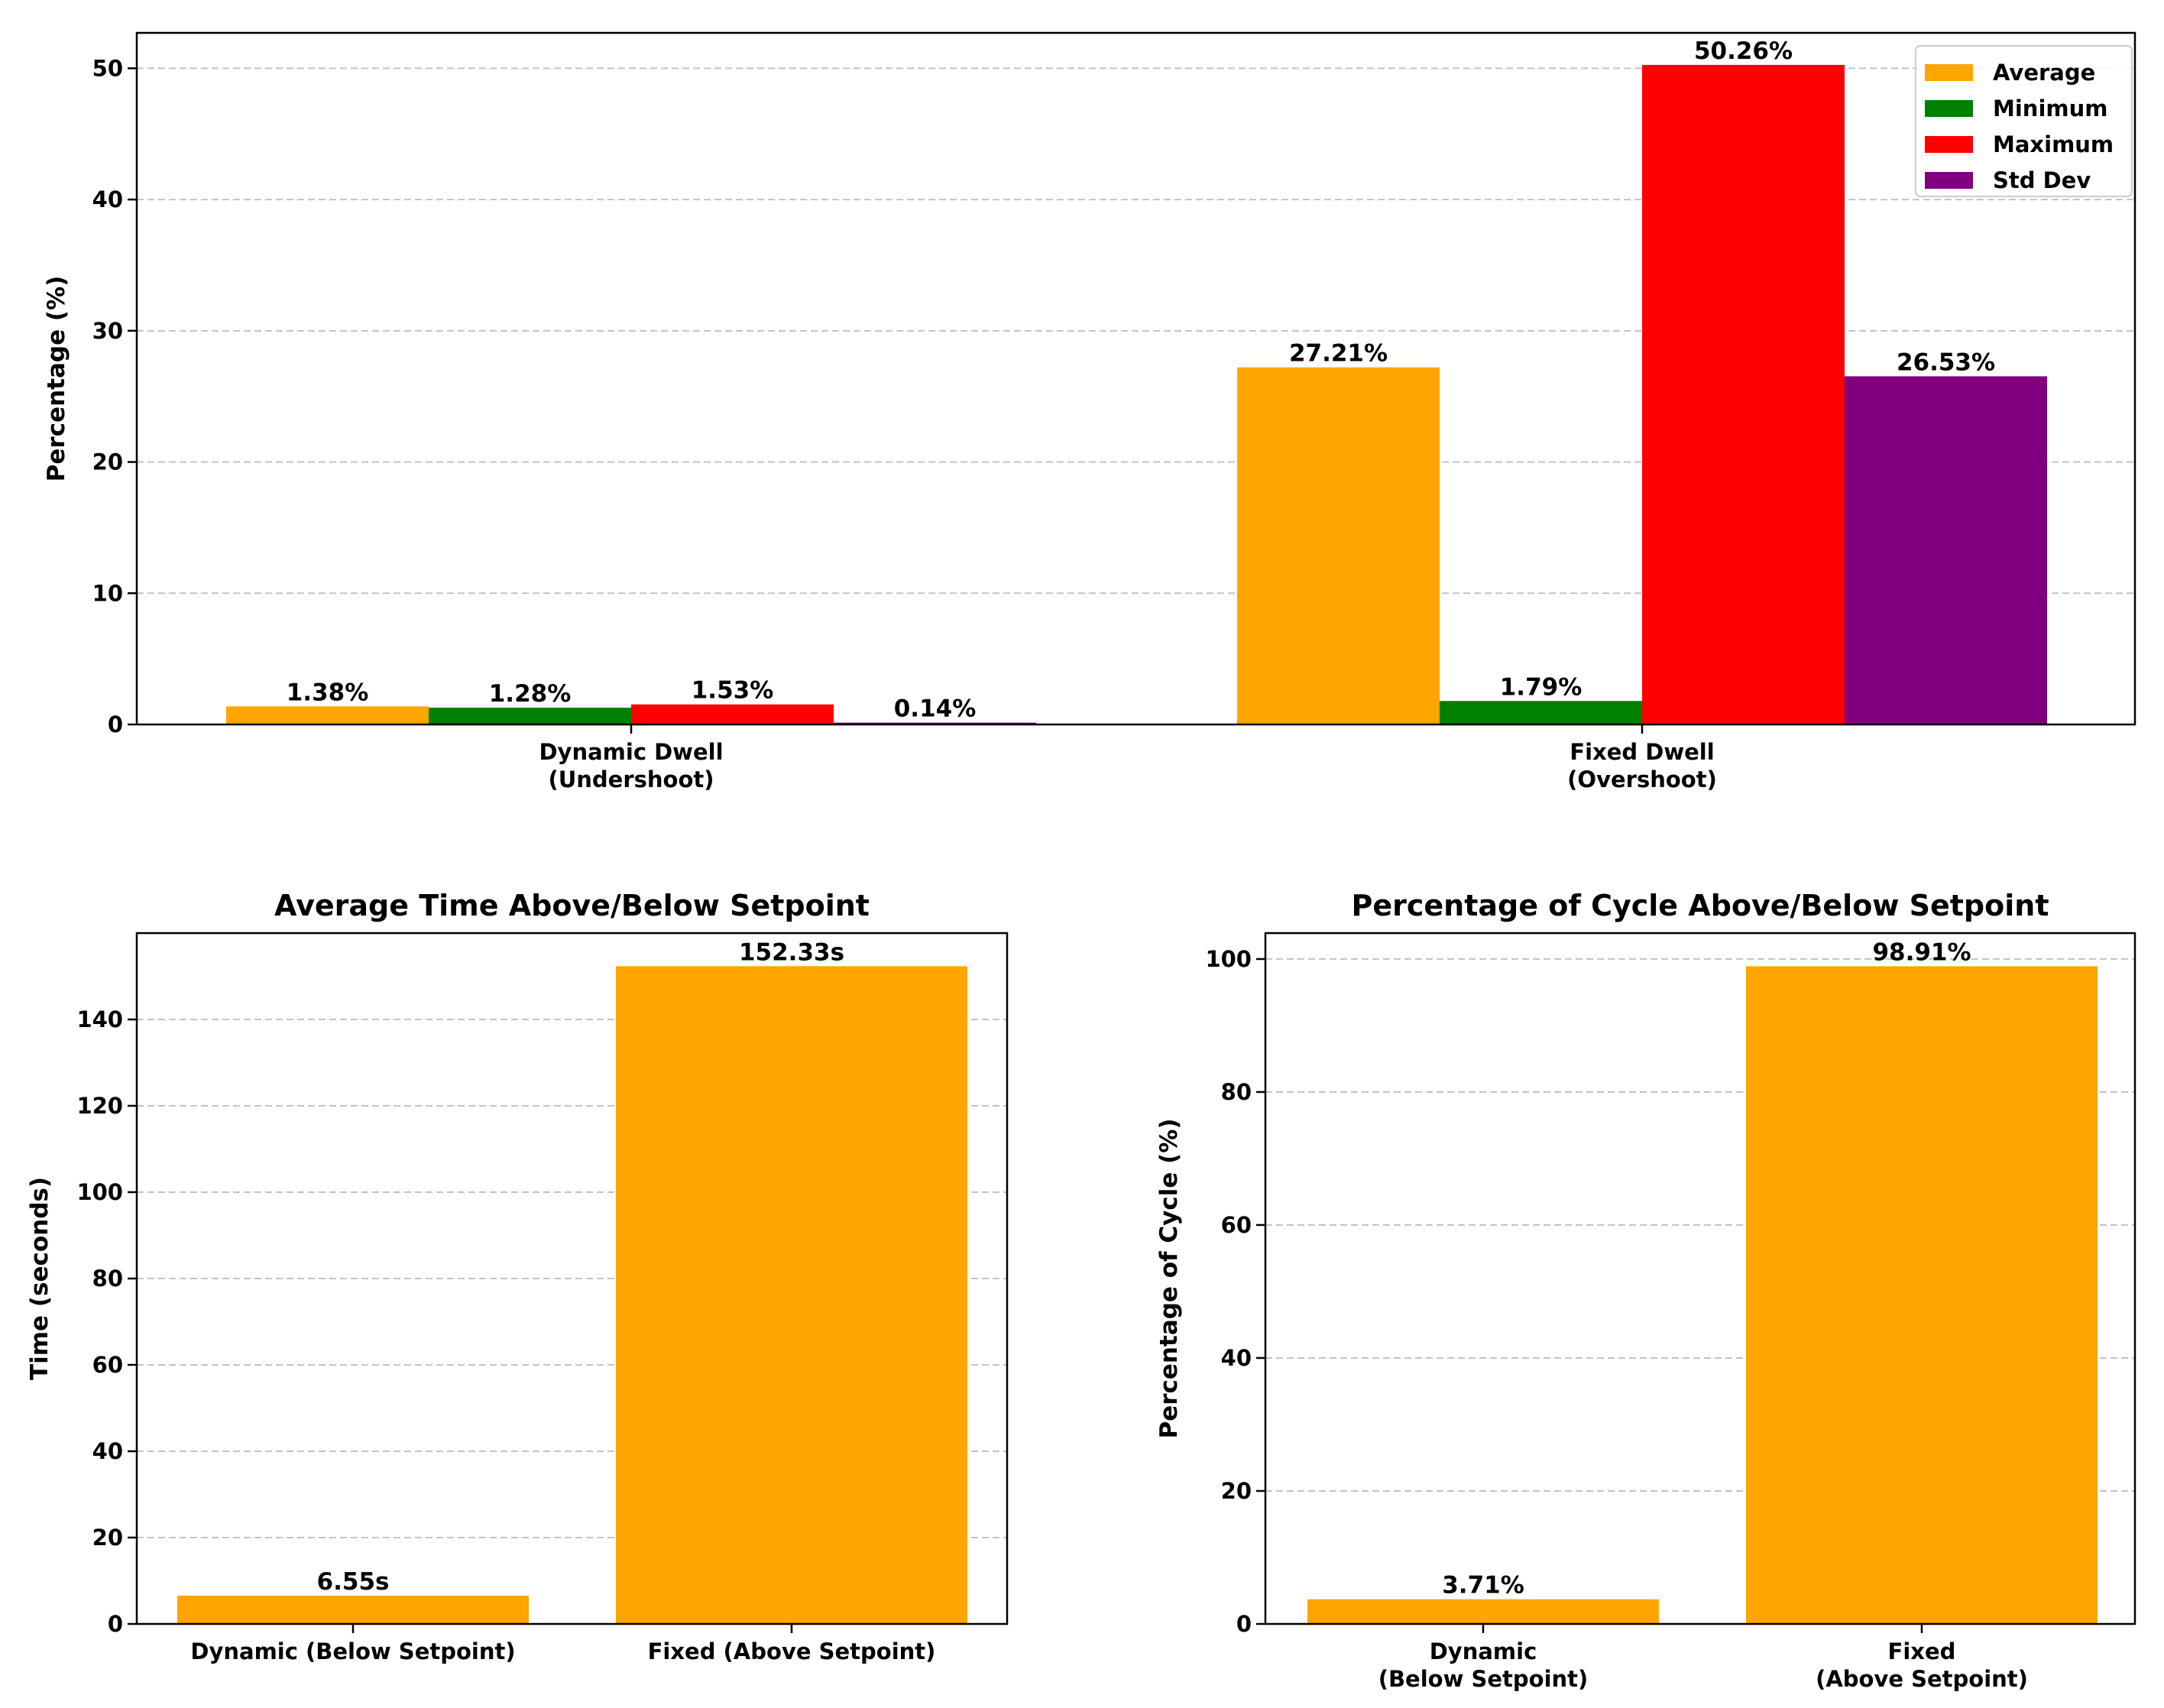 The height and width of the screenshot is (1708, 2164). What do you see at coordinates (352, 1651) in the screenshot?
I see `x-tick-label: Dynamic (Below Setpoint)` at bounding box center [352, 1651].